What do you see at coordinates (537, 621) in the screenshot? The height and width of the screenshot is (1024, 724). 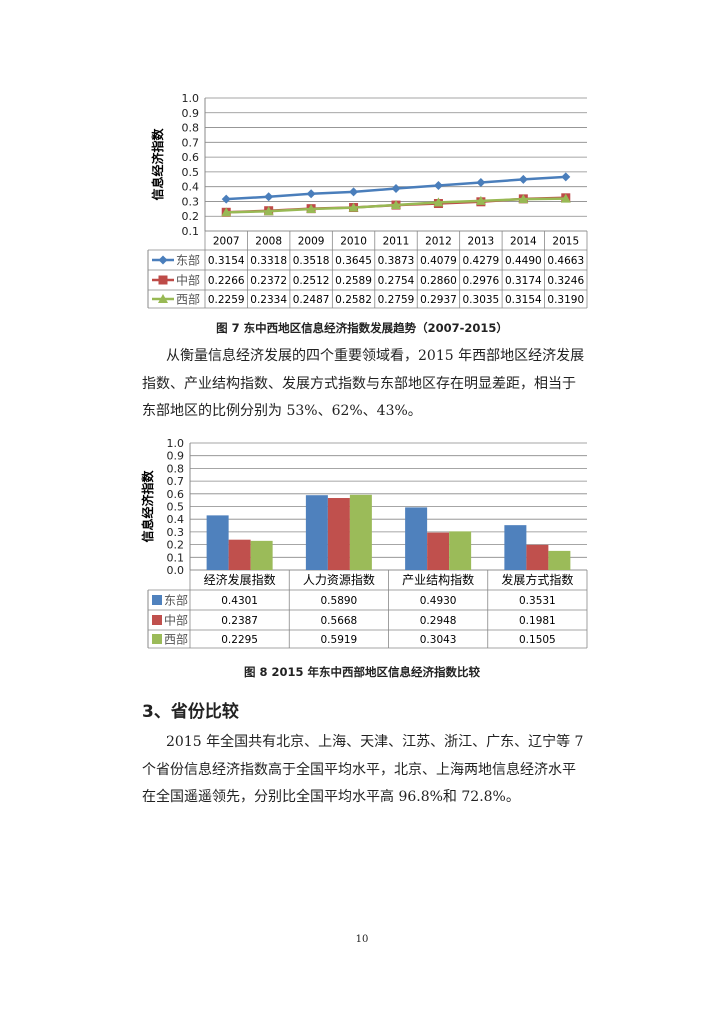 I see `data-table-cell: 0.1981` at bounding box center [537, 621].